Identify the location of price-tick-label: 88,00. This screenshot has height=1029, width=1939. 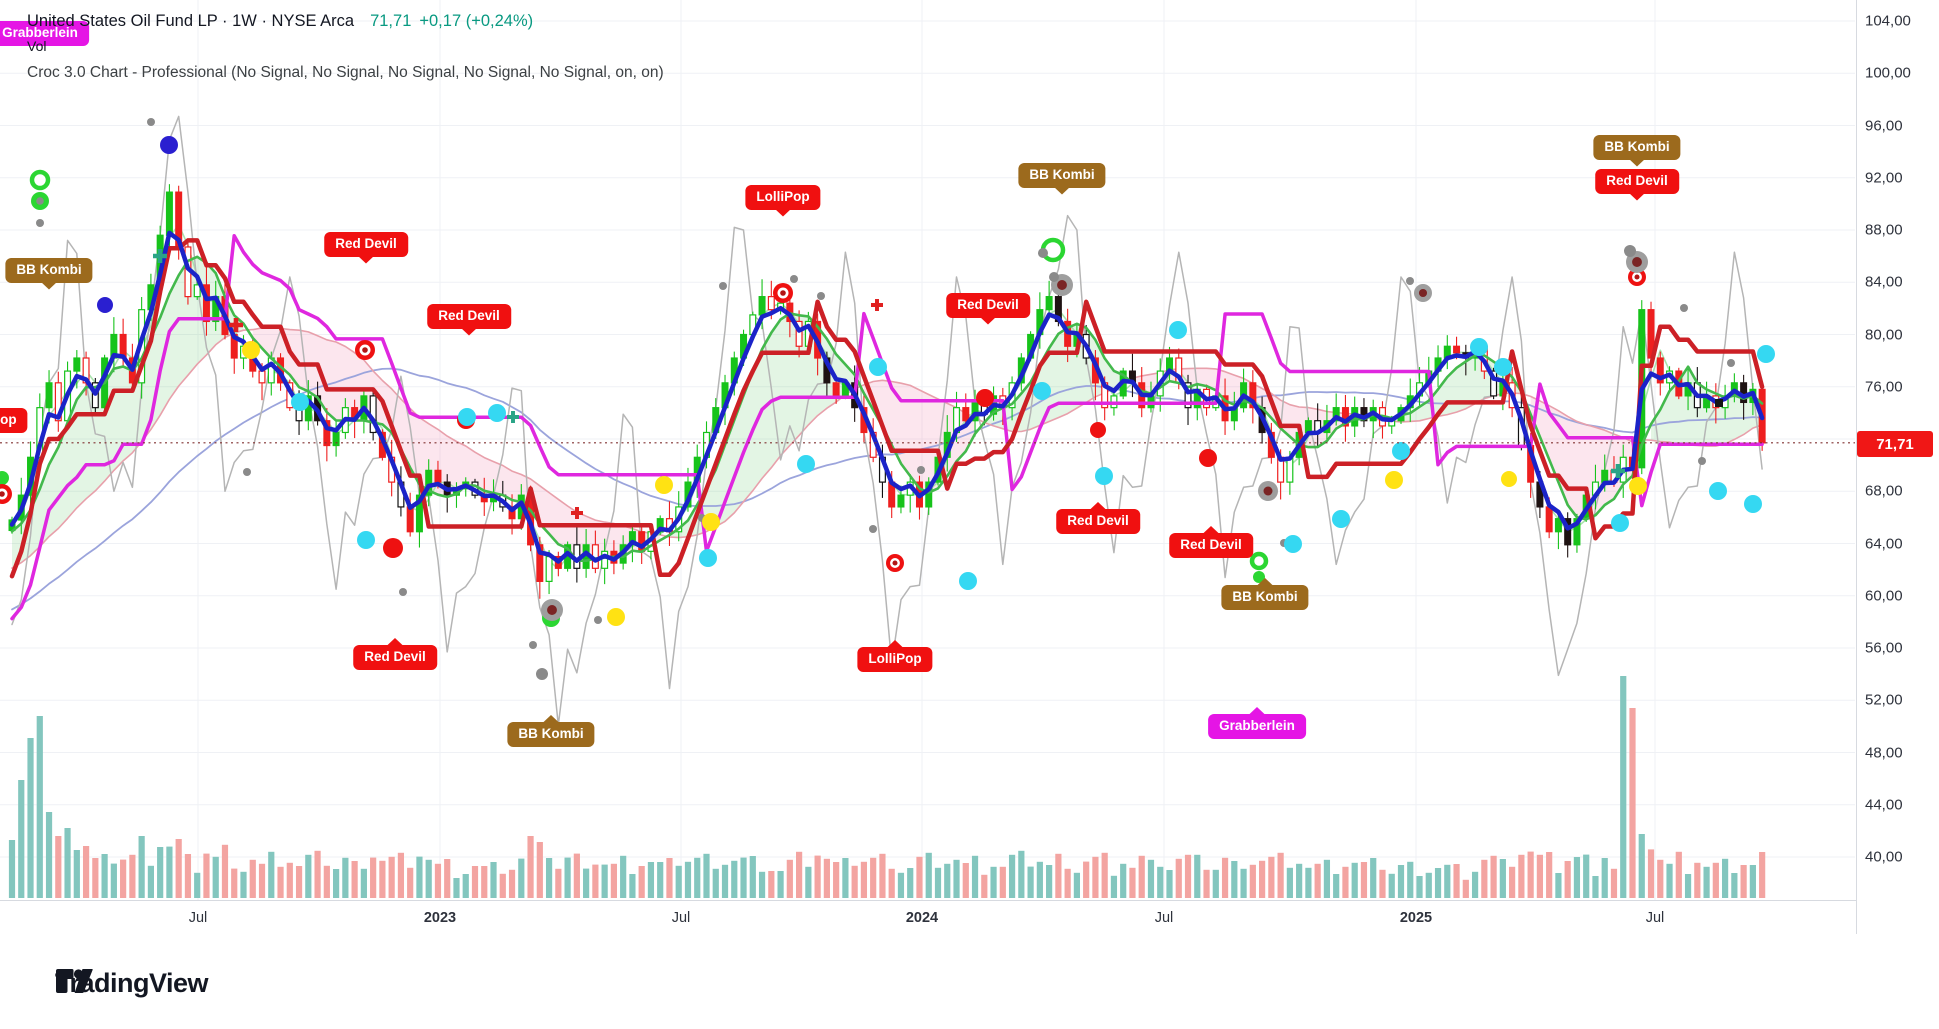
(1884, 230).